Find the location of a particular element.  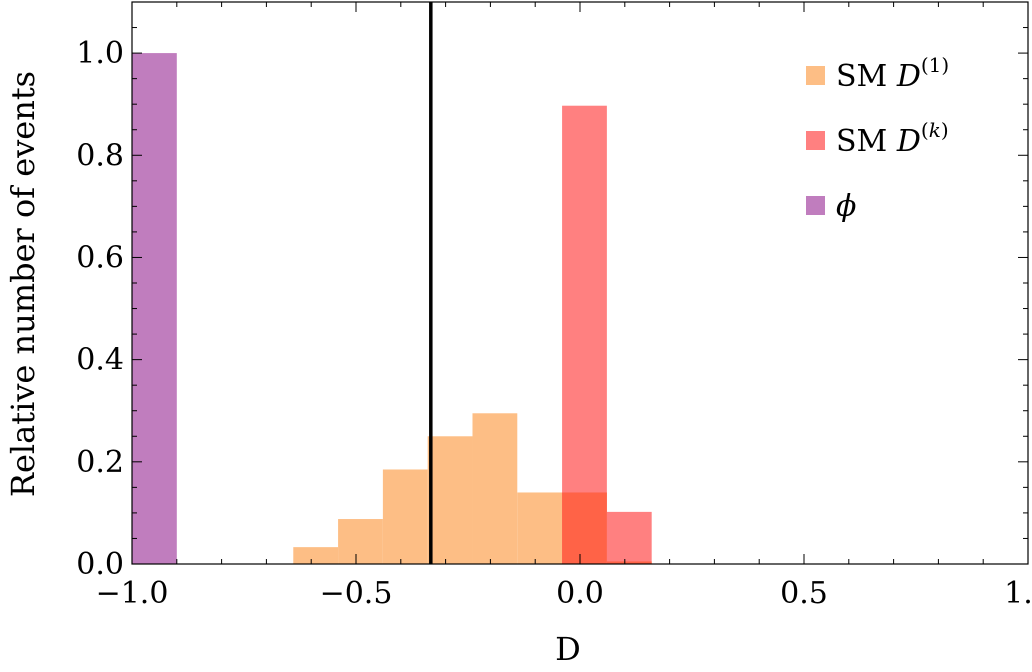

legend-entry-2: ϕ is located at coordinates (846, 206).